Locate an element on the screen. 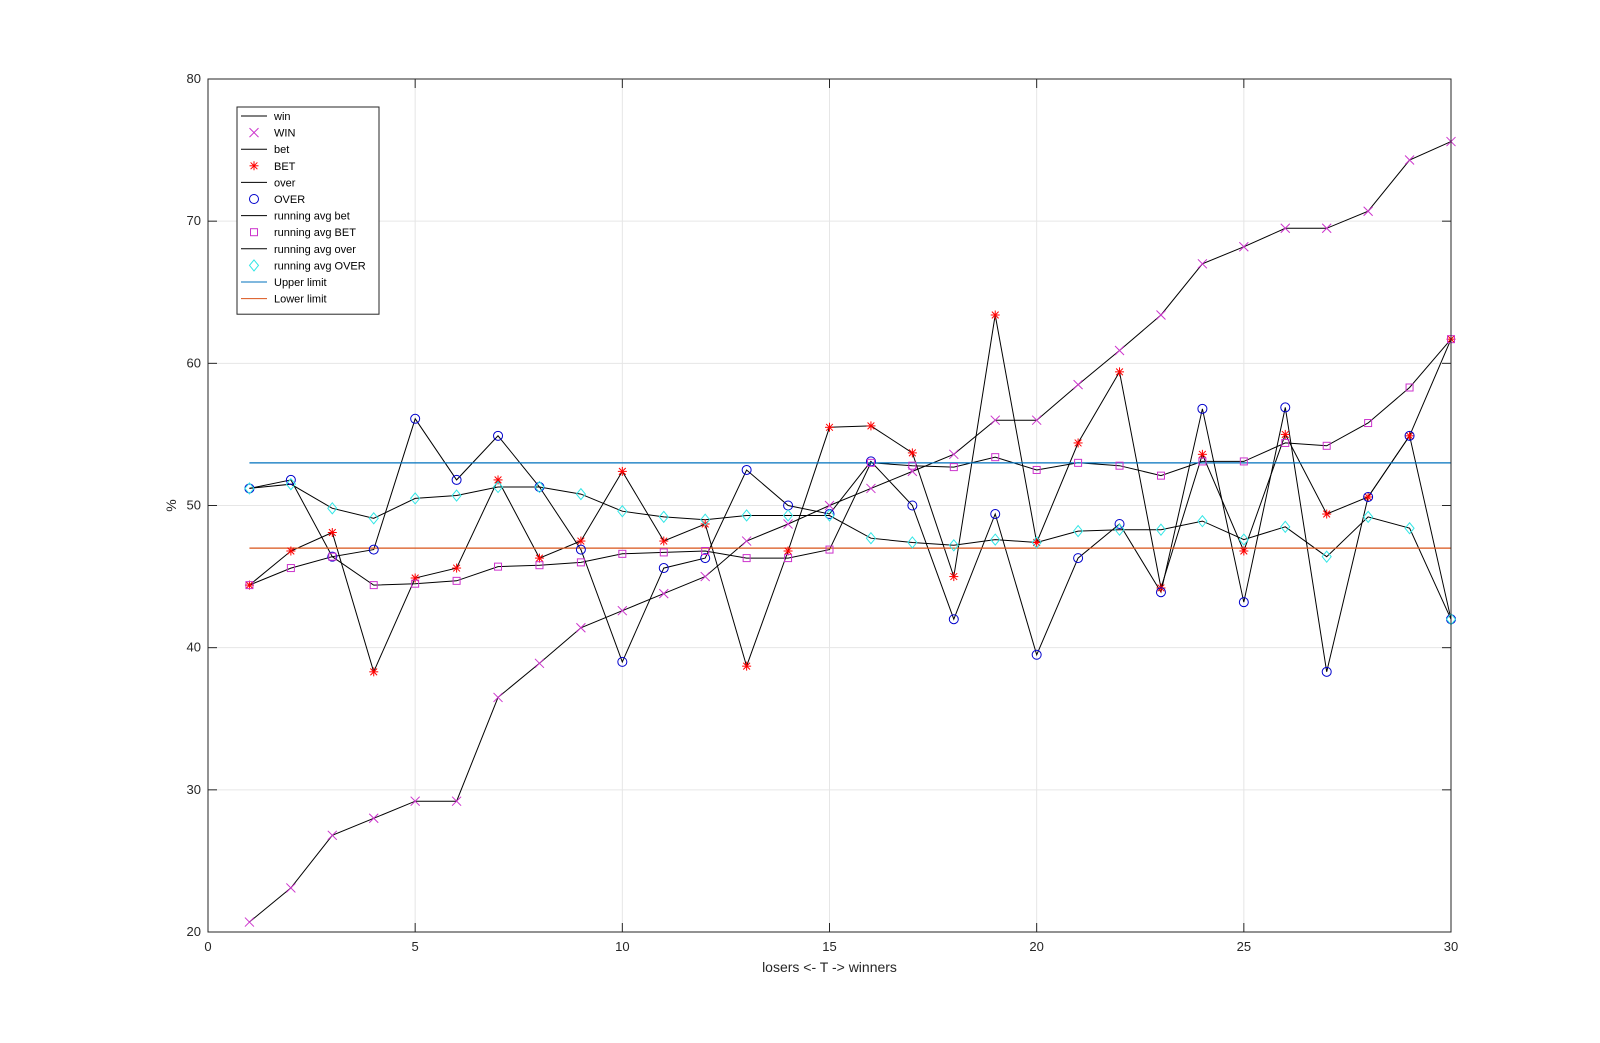 The image size is (1600, 1043). x-axis-label: losers <- T -> winners is located at coordinates (829, 967).